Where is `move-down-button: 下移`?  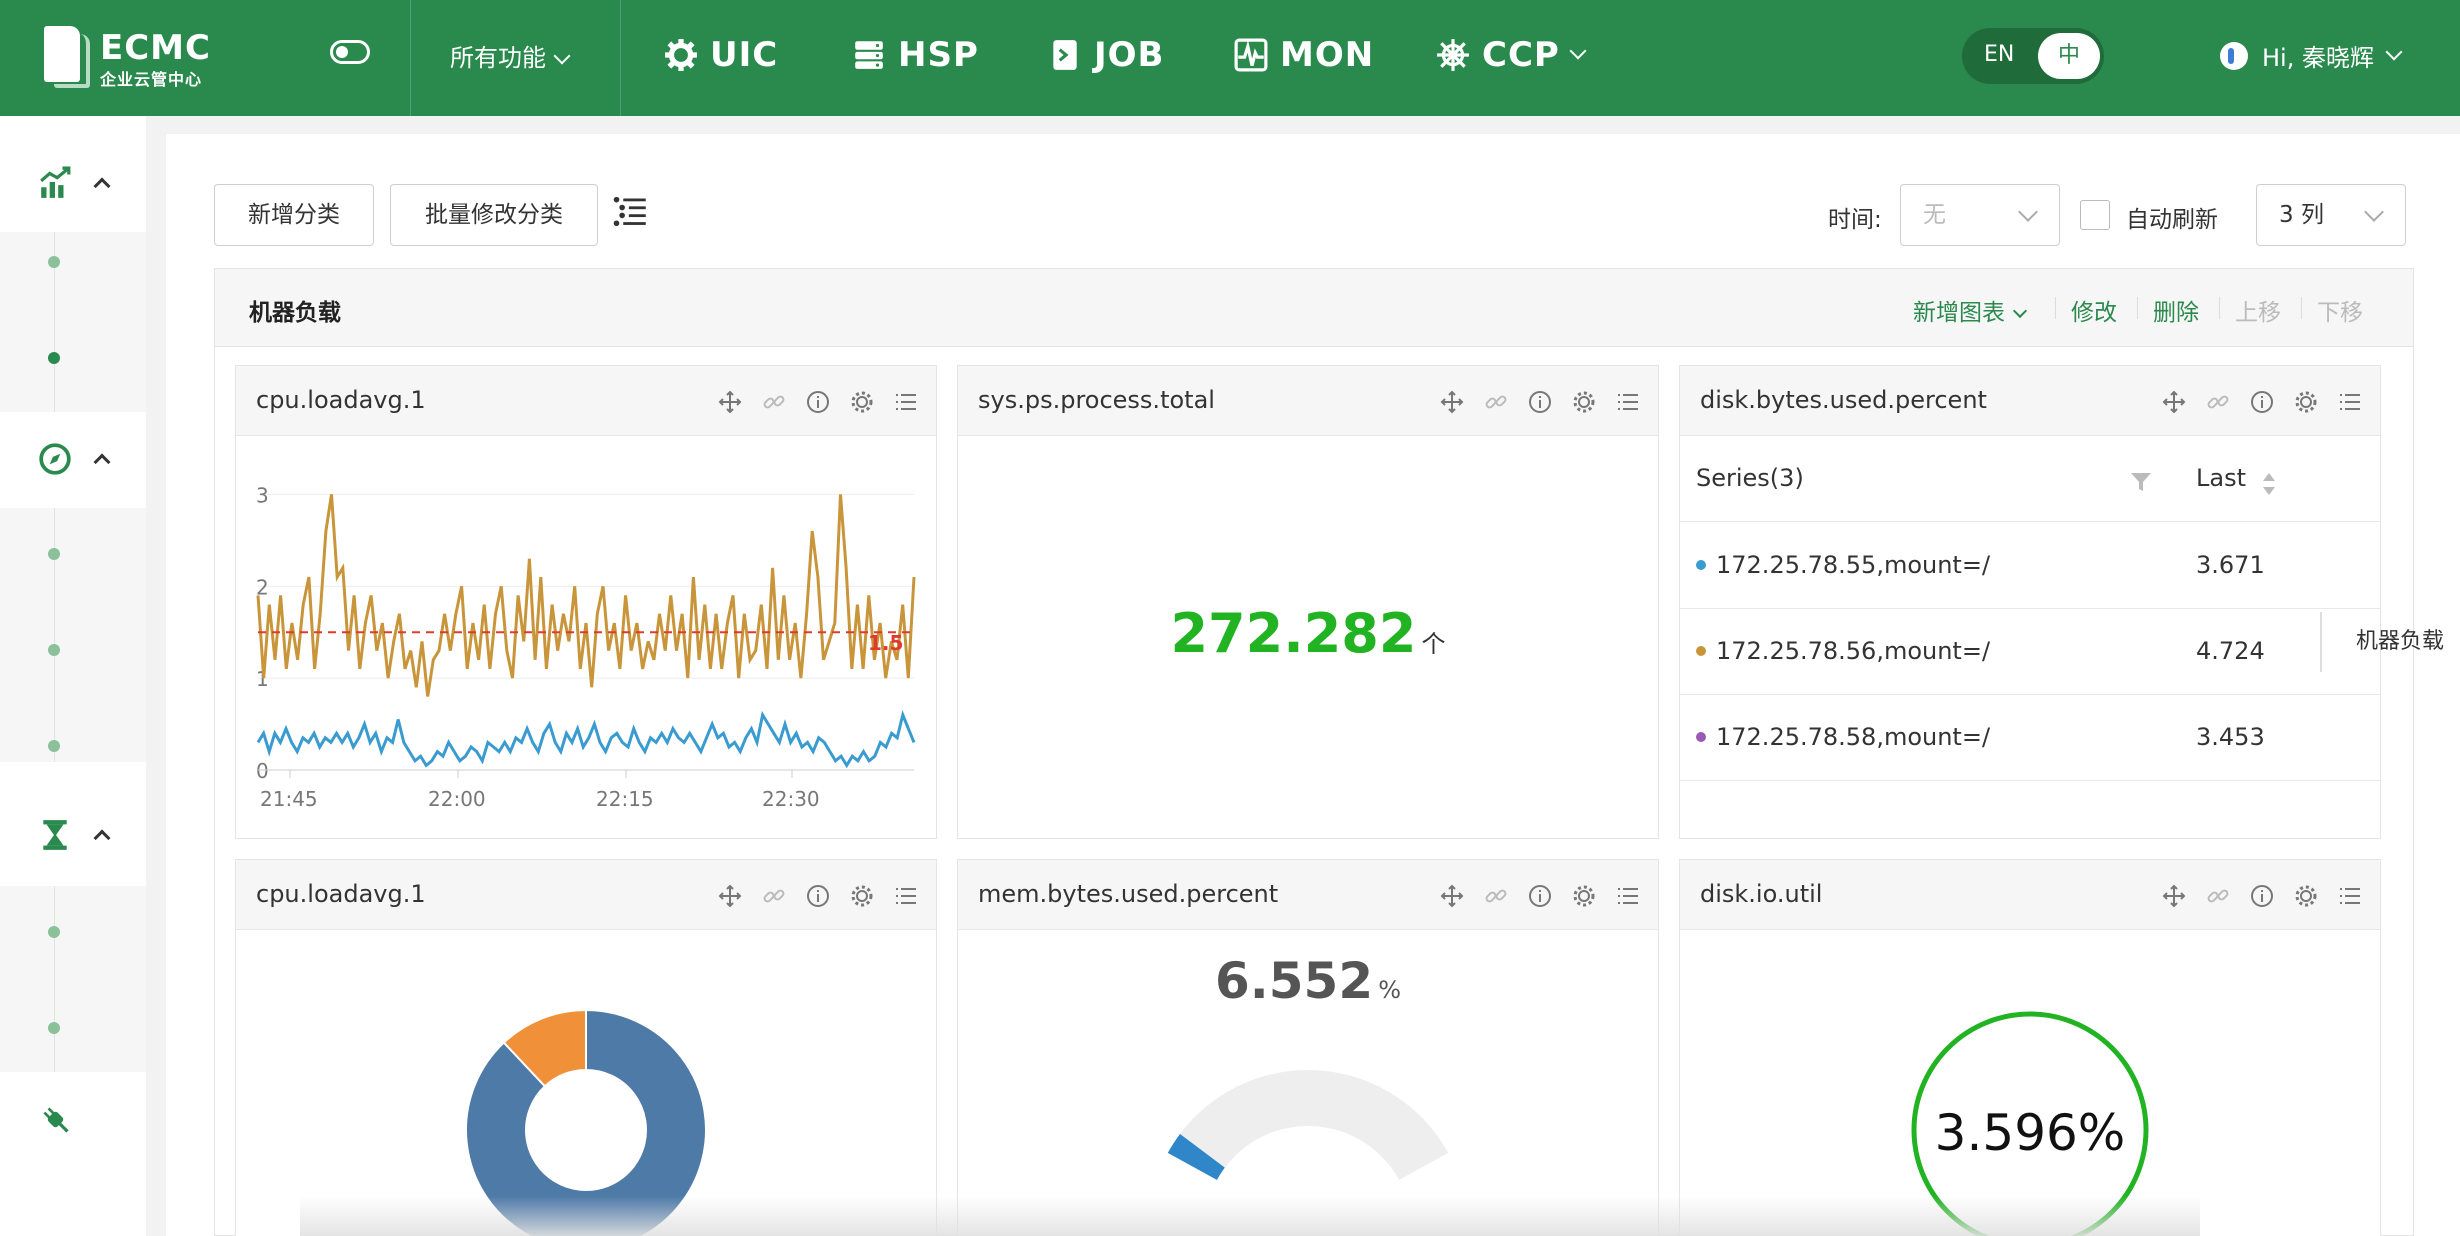 move-down-button: 下移 is located at coordinates (2340, 313).